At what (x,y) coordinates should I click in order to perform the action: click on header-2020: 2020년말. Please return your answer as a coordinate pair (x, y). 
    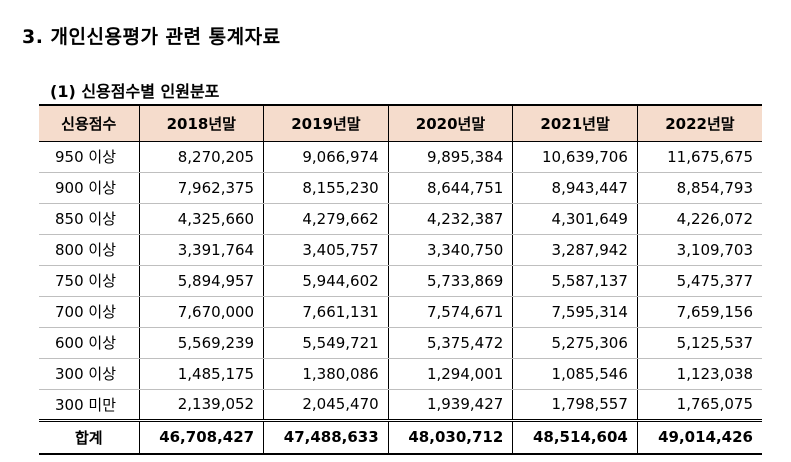
    Looking at the image, I should click on (450, 123).